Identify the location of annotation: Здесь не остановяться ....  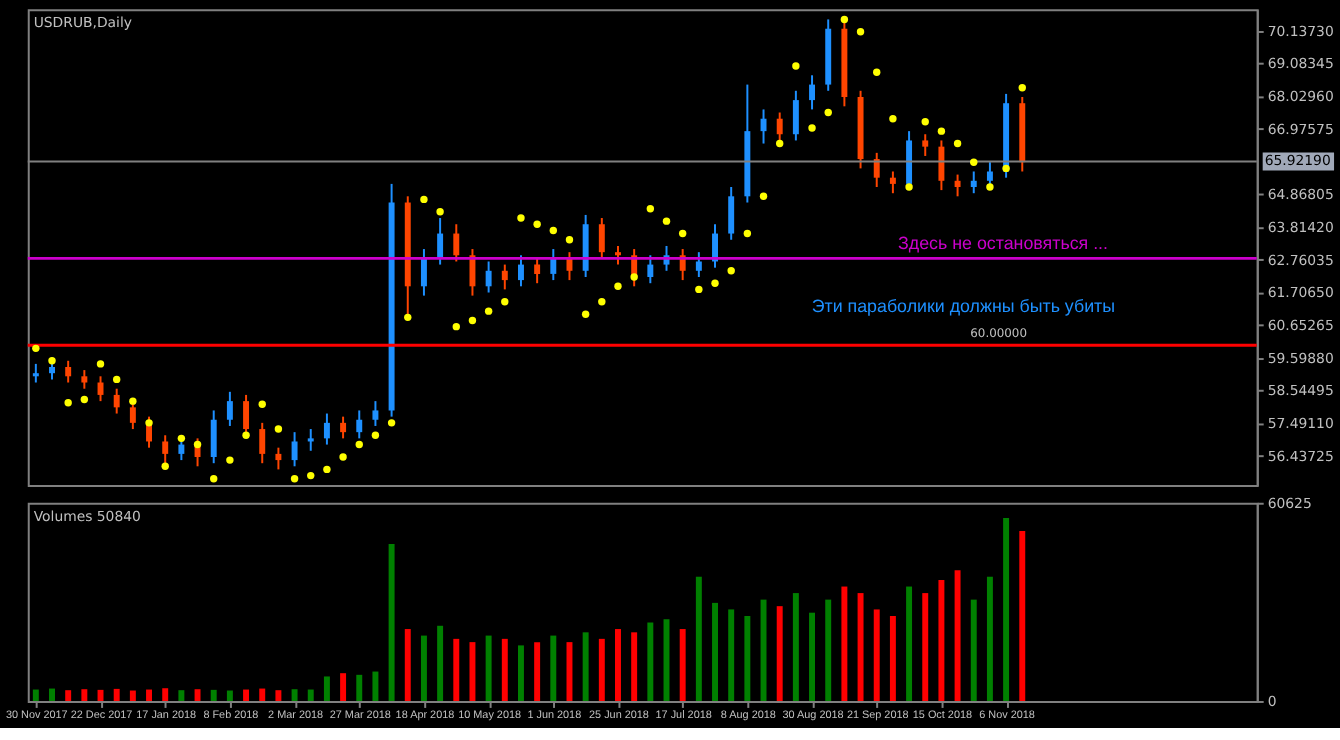
(1003, 243).